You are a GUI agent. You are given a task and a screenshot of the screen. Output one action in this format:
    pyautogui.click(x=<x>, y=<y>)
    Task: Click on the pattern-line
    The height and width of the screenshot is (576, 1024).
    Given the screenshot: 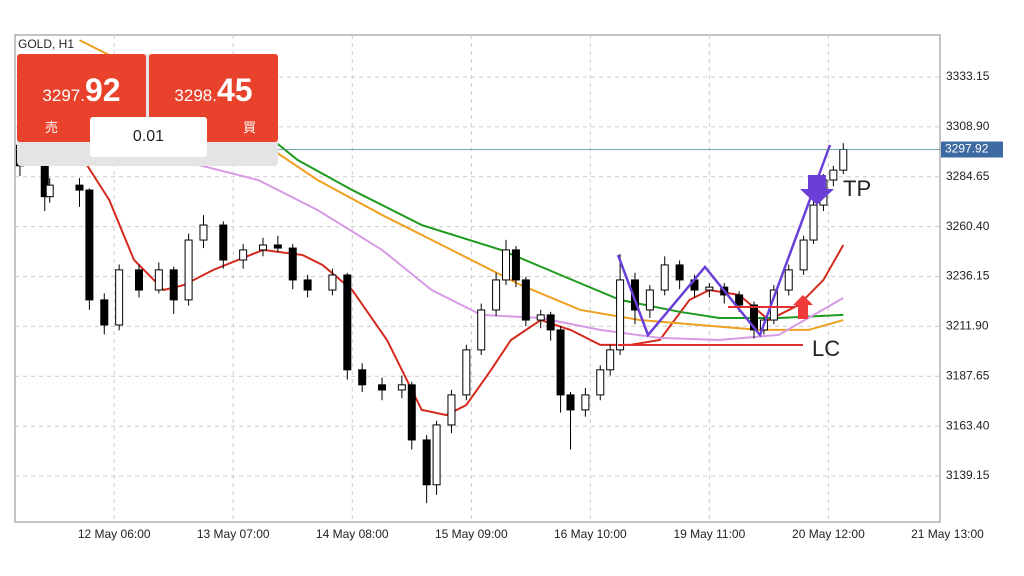 What is the action you would take?
    pyautogui.click(x=724, y=241)
    